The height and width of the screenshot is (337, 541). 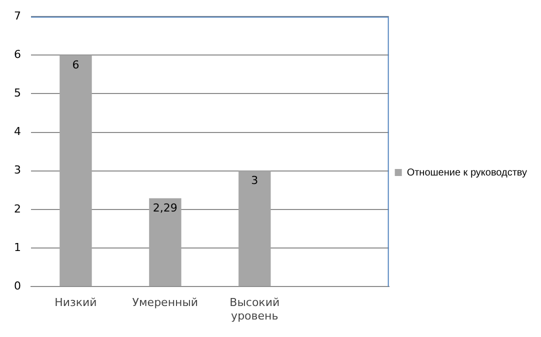 What do you see at coordinates (75, 303) in the screenshot?
I see `x-tick-label: Низкий` at bounding box center [75, 303].